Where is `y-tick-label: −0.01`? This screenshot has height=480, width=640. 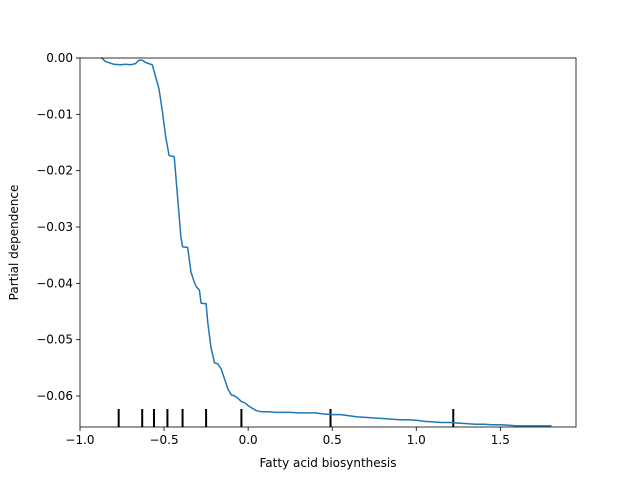 y-tick-label: −0.01 is located at coordinates (54, 114).